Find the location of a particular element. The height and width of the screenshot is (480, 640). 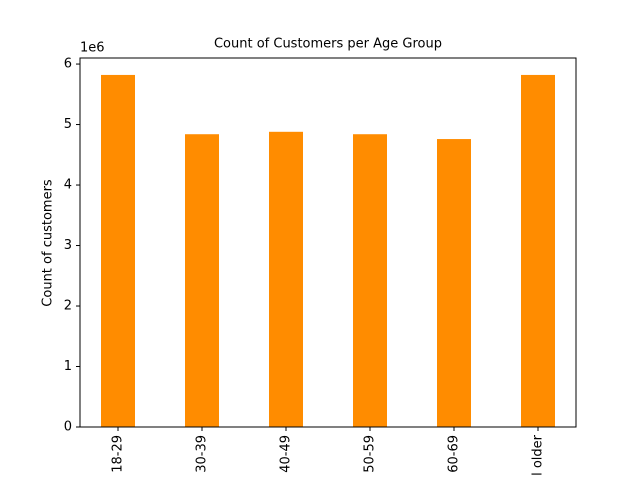

x-tick-label: 18-29 is located at coordinates (118, 454).